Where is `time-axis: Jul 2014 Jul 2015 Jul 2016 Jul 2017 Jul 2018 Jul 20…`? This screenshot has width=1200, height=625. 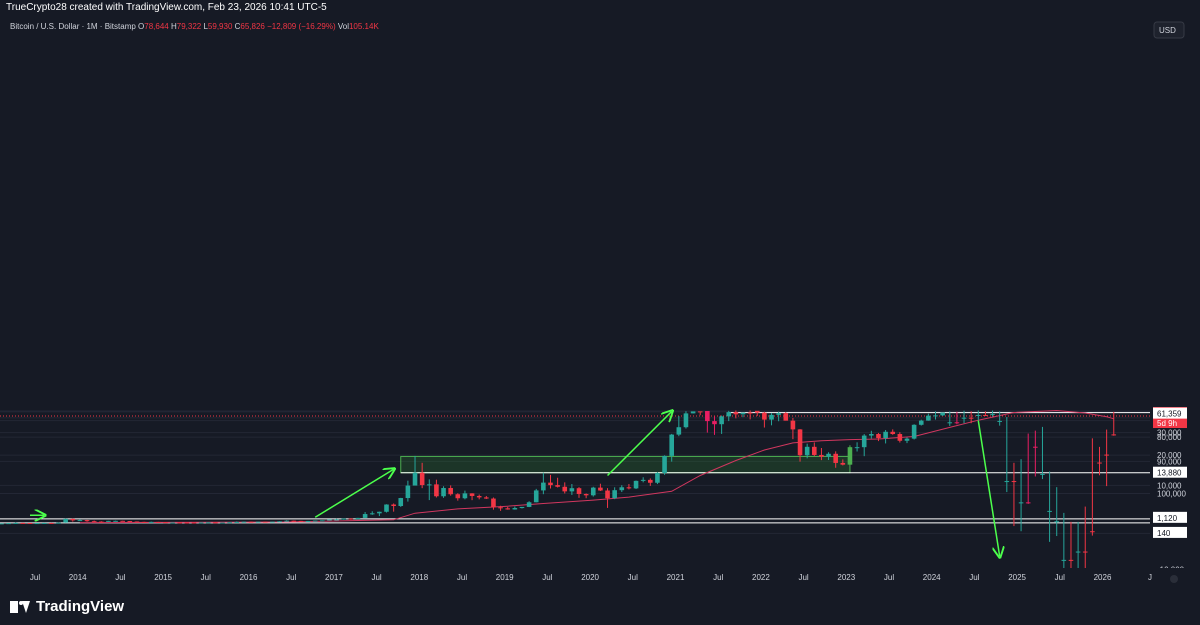 time-axis: Jul 2014 Jul 2015 Jul 2016 Jul 2017 Jul 2018 Jul 20… is located at coordinates (600, 579).